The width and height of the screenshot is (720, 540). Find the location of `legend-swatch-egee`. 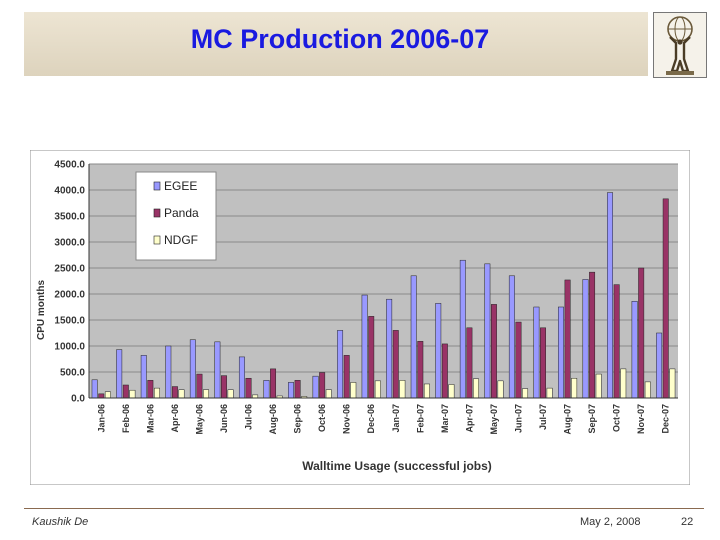

legend-swatch-egee is located at coordinates (157, 186).